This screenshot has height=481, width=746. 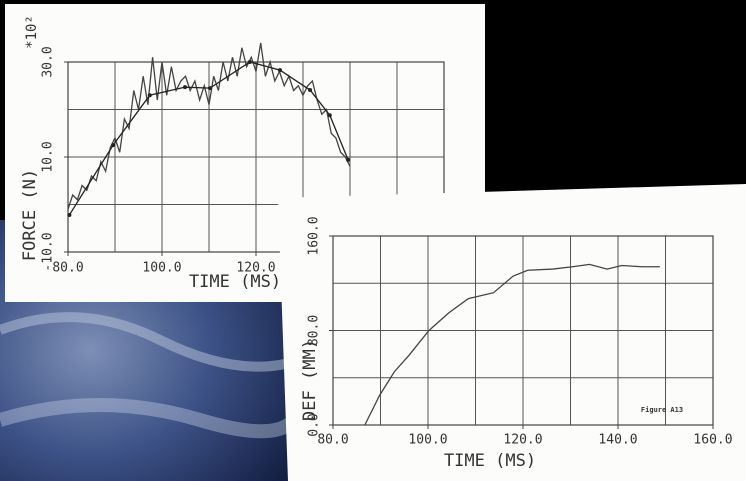 I want to click on y-axis-title: DEF (MM), so click(x=310, y=380).